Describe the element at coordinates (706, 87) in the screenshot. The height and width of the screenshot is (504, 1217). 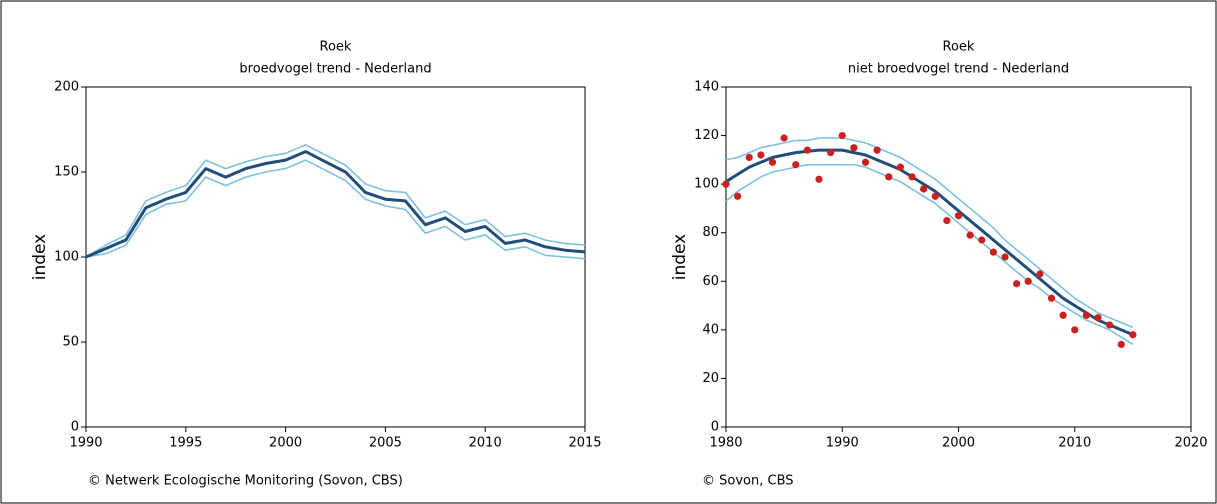
I see `y-tick-label: 140` at that location.